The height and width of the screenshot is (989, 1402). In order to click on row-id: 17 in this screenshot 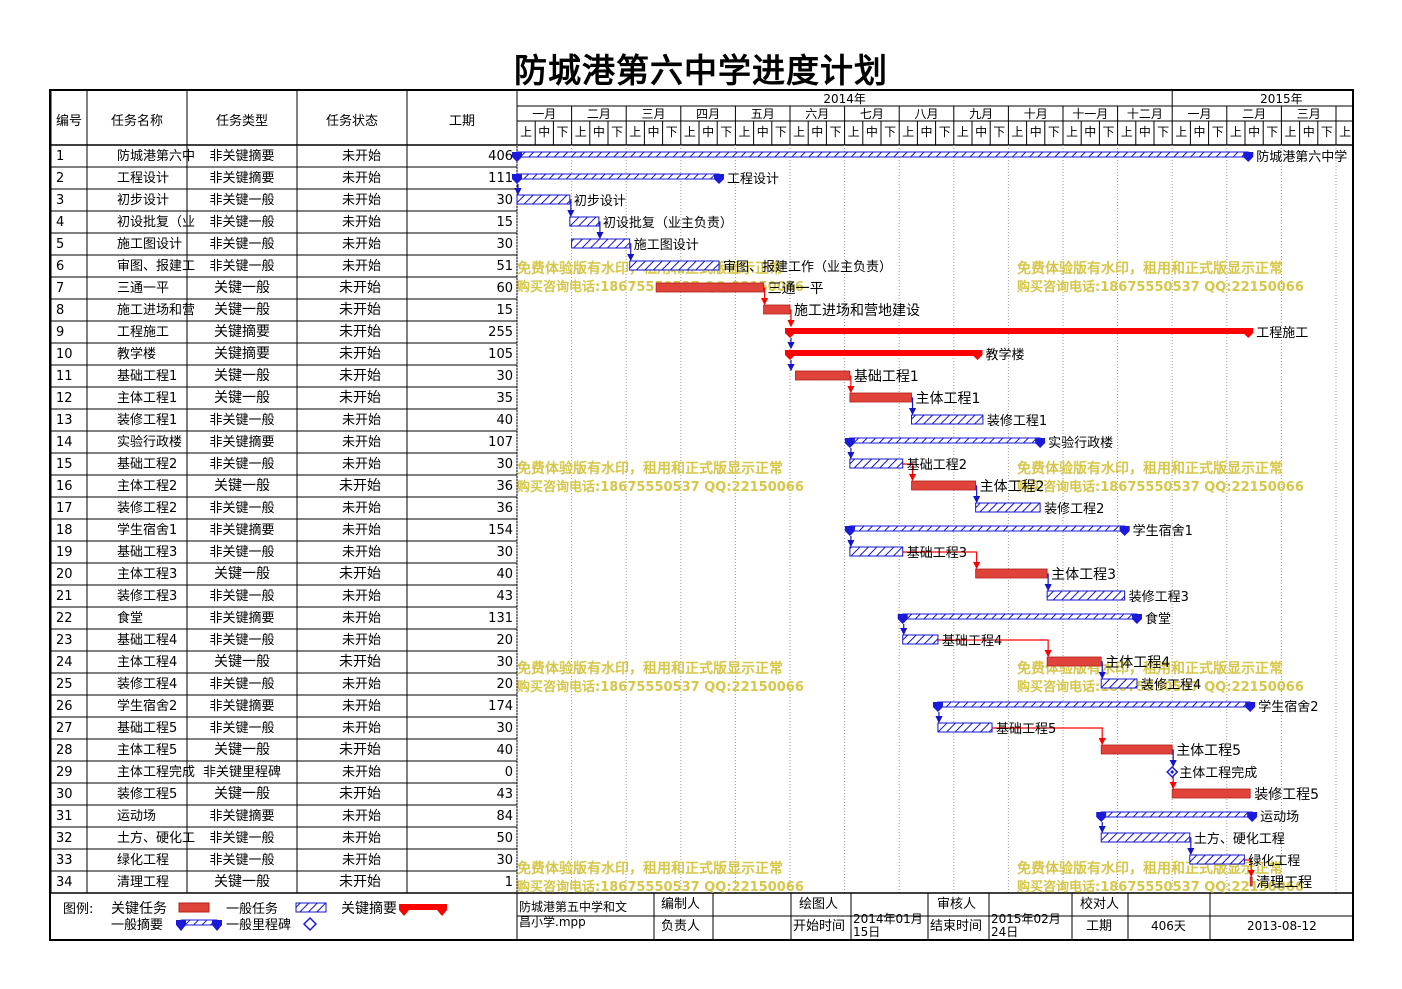, I will do `click(64, 508)`.